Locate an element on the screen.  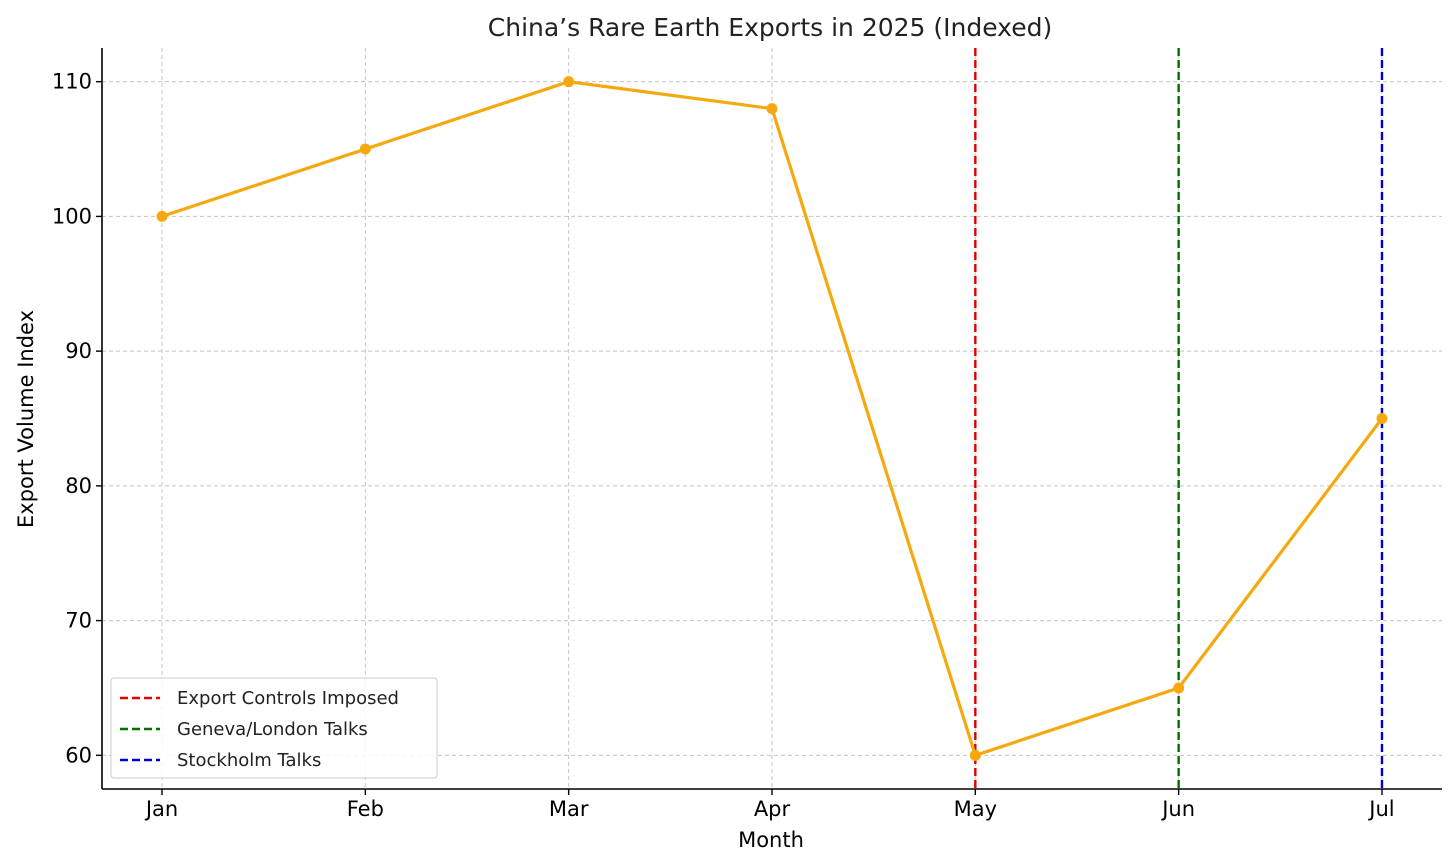
y-tick-label: 90 is located at coordinates (78, 351).